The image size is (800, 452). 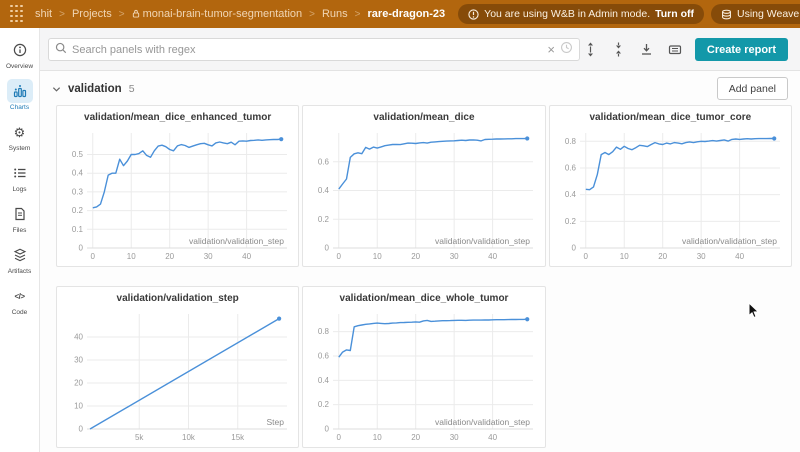 I want to click on sidebar-item-overview: Overview, so click(x=20, y=54).